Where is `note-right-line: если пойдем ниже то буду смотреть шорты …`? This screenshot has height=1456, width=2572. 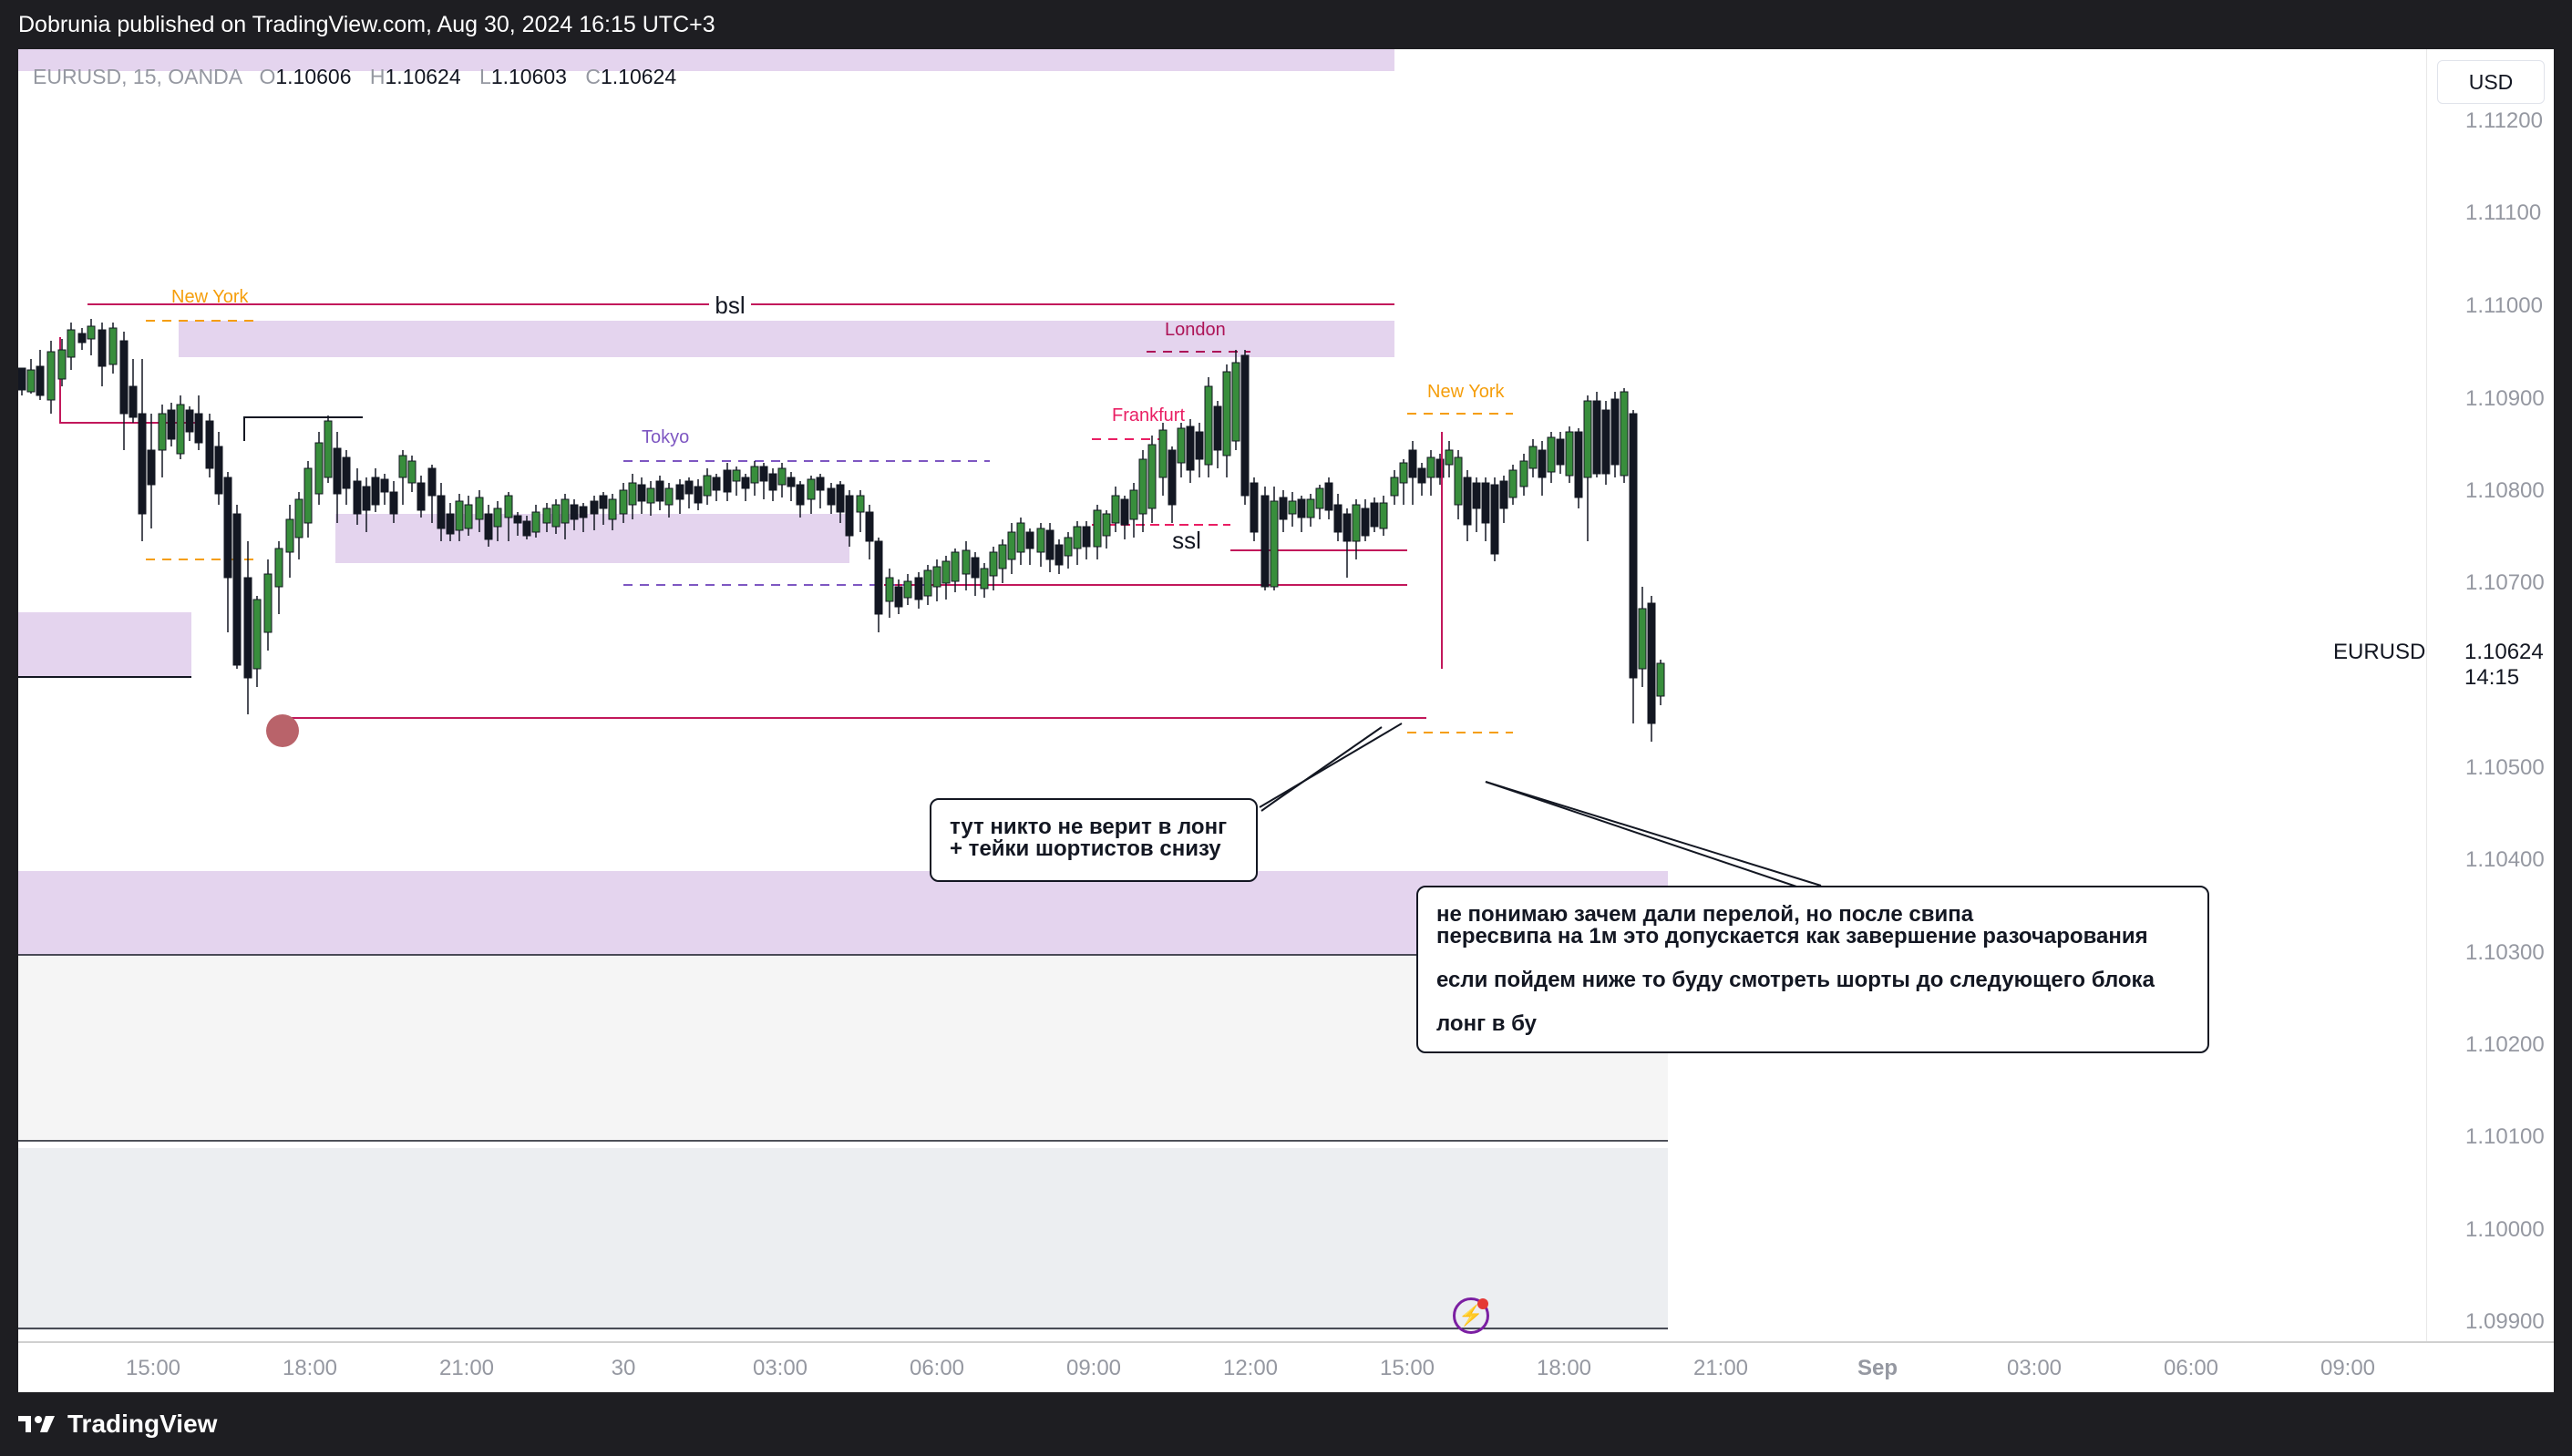 note-right-line: если пойдем ниже то буду смотреть шорты … is located at coordinates (1795, 980).